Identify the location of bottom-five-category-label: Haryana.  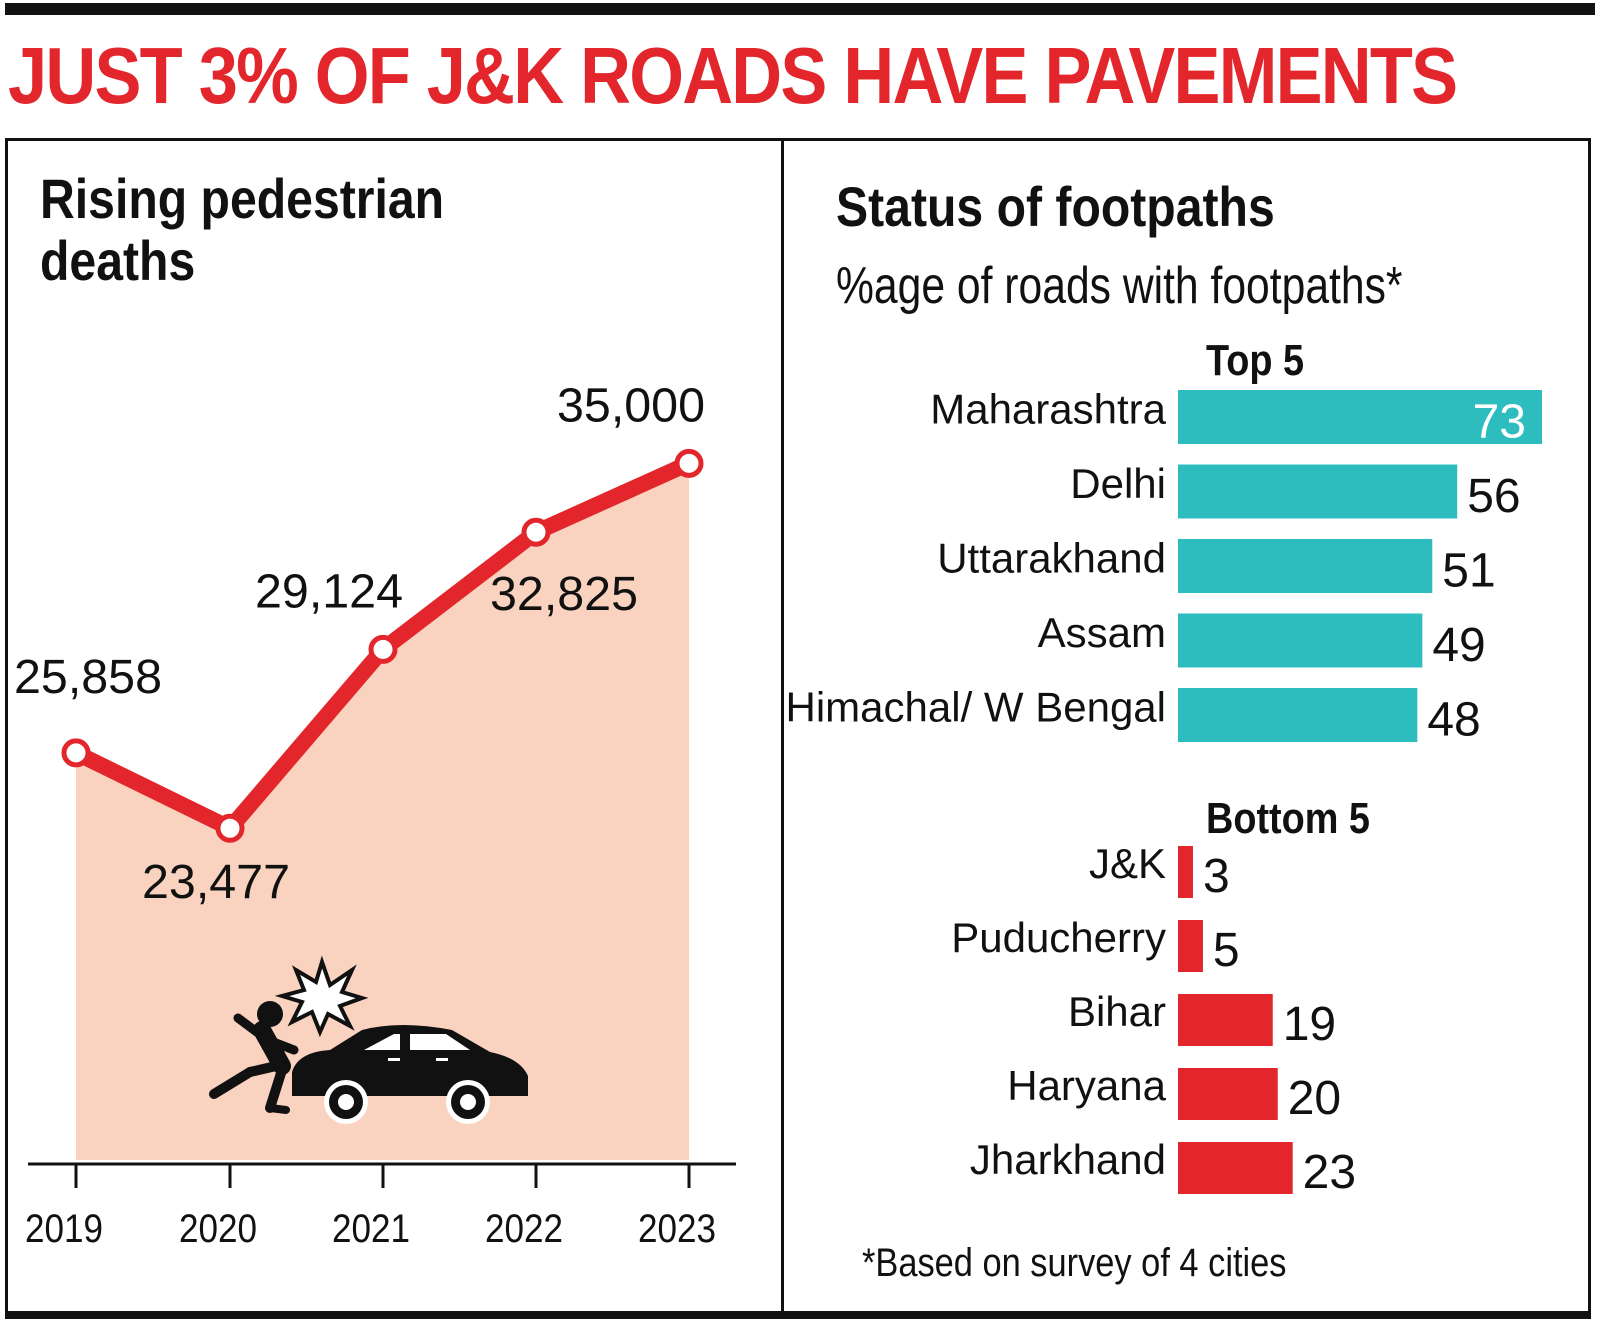
(1086, 1085).